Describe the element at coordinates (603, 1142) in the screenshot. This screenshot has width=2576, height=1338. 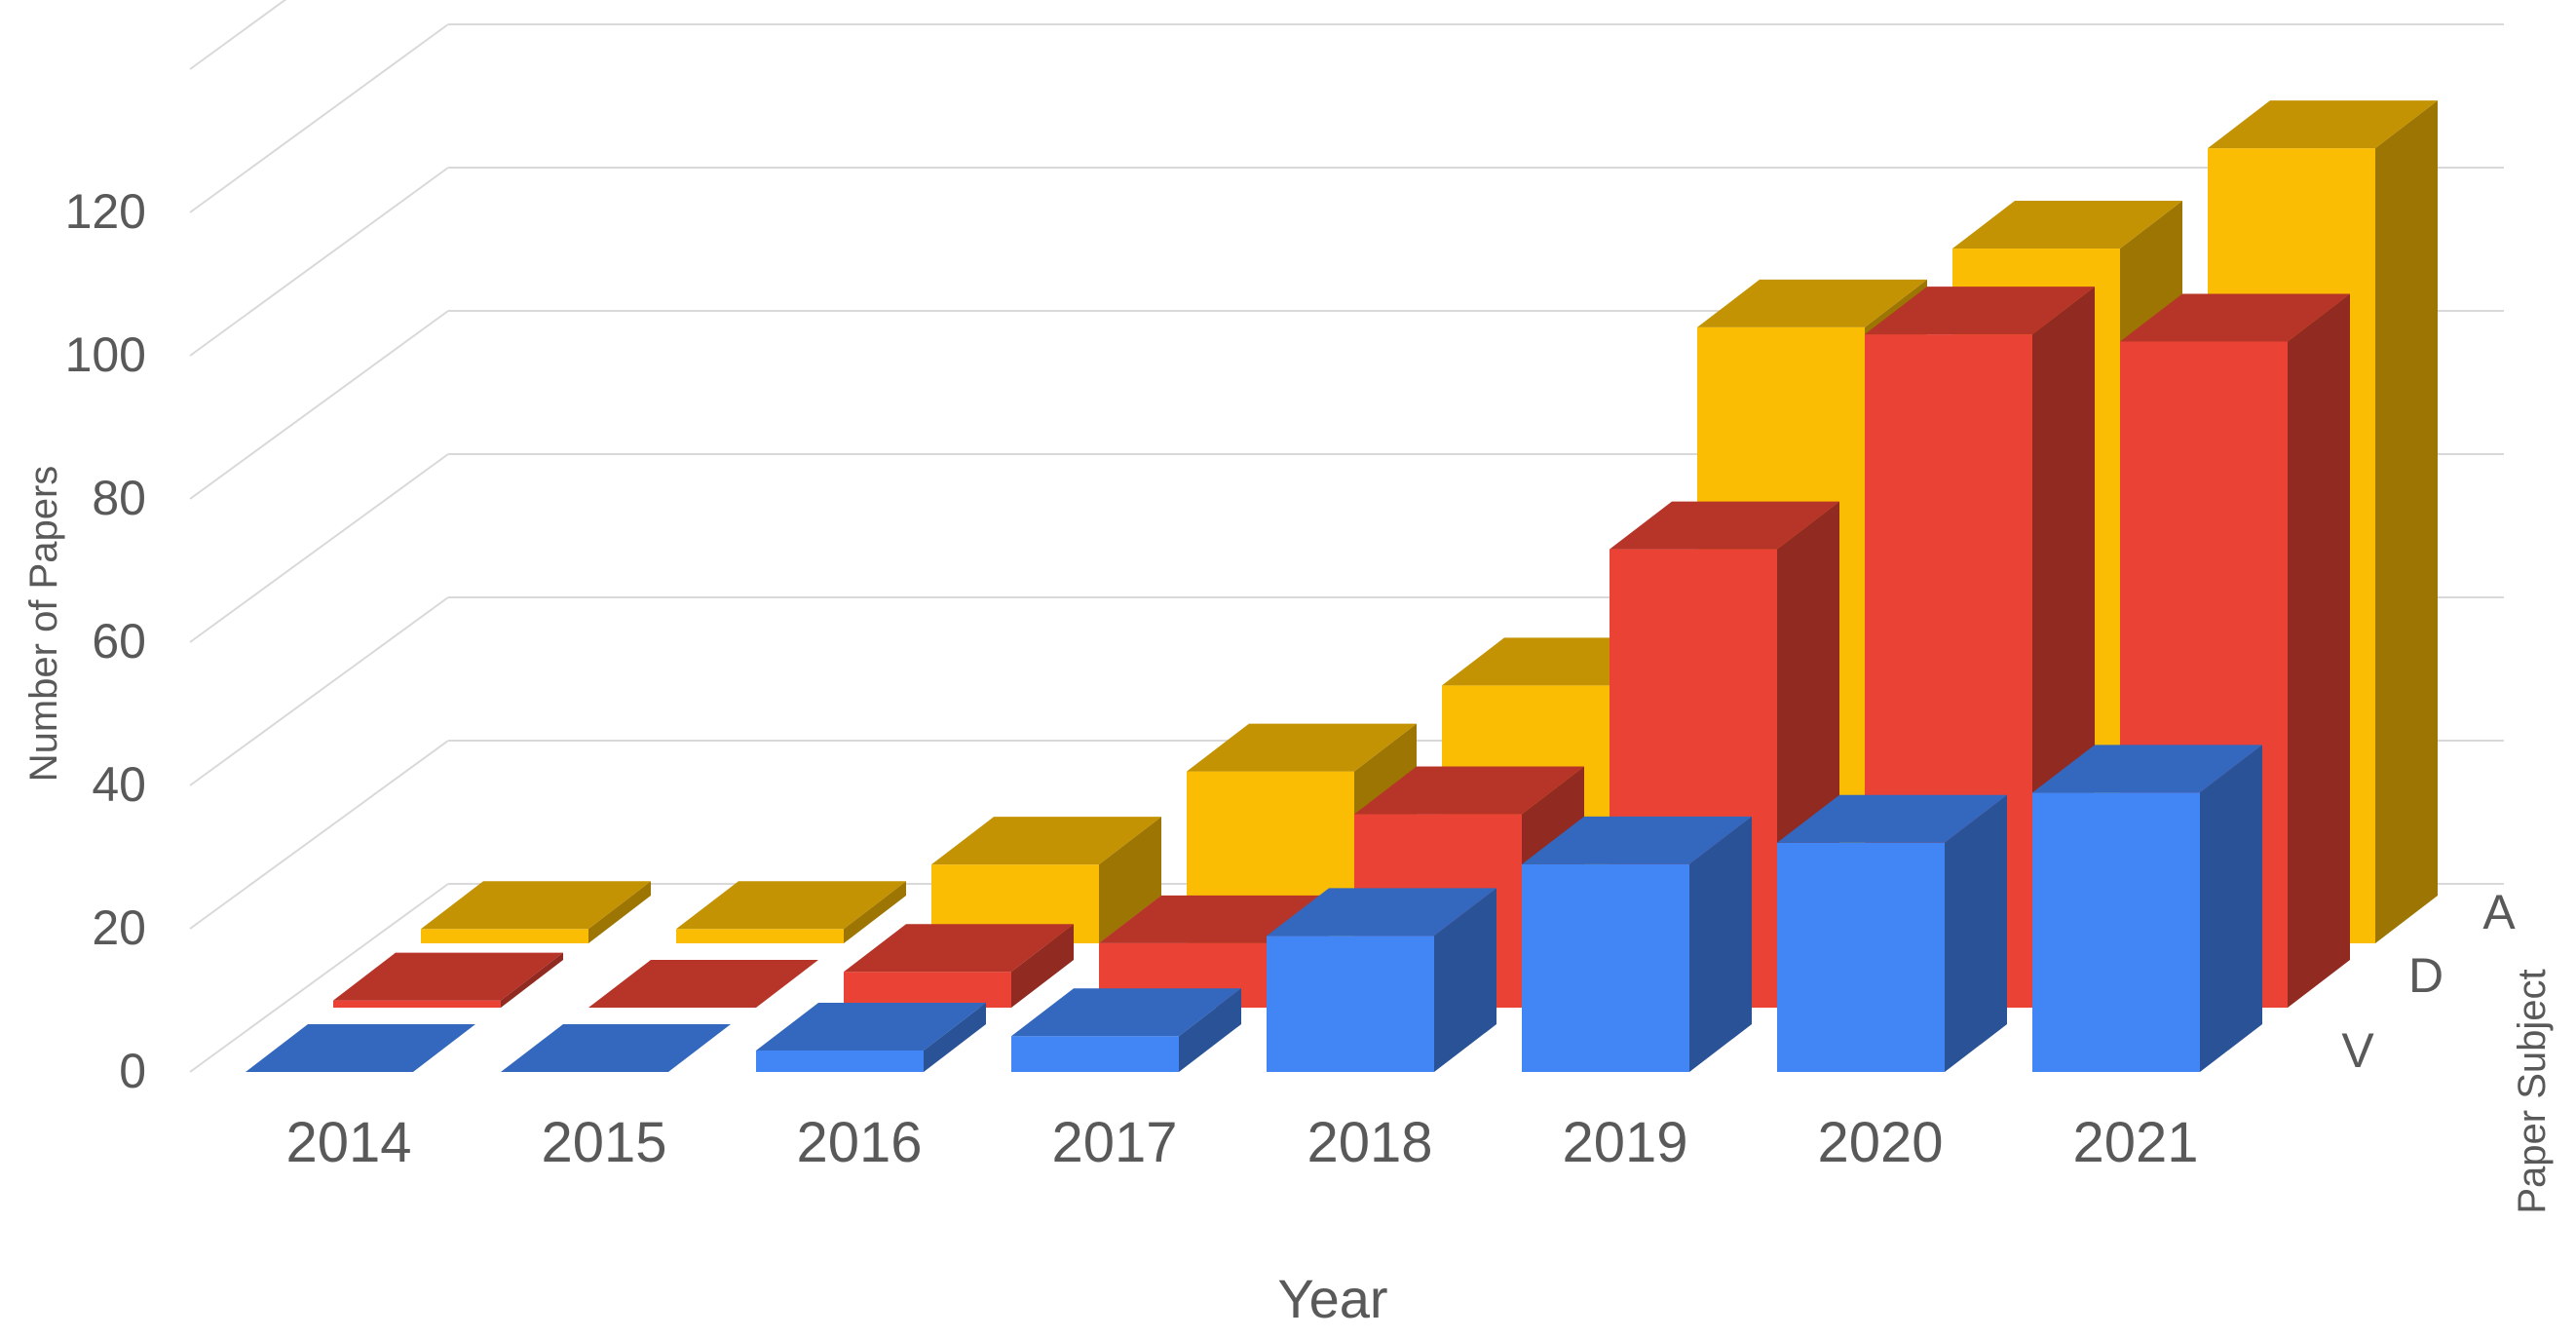
I see `x-tick-label: 2015` at that location.